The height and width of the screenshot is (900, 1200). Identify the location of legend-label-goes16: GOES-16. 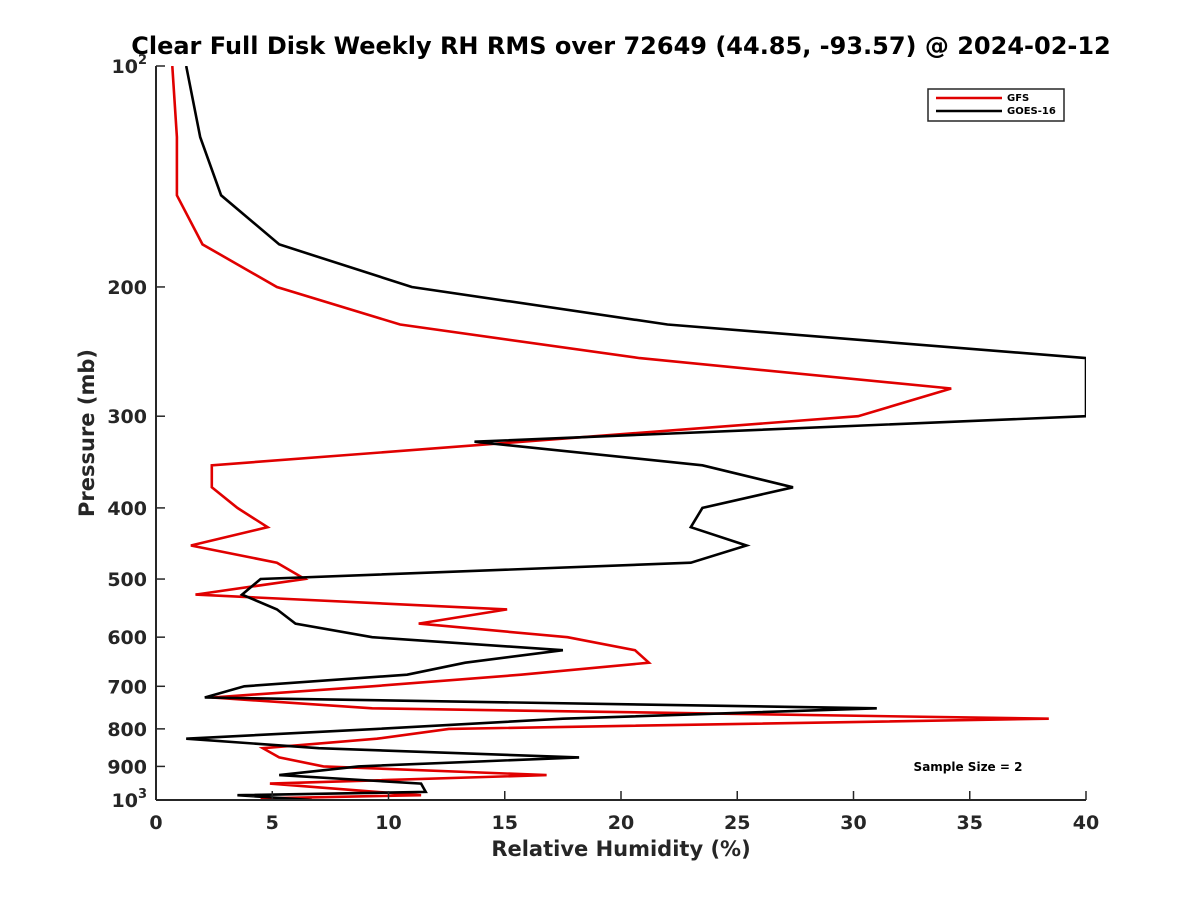
(1031, 111).